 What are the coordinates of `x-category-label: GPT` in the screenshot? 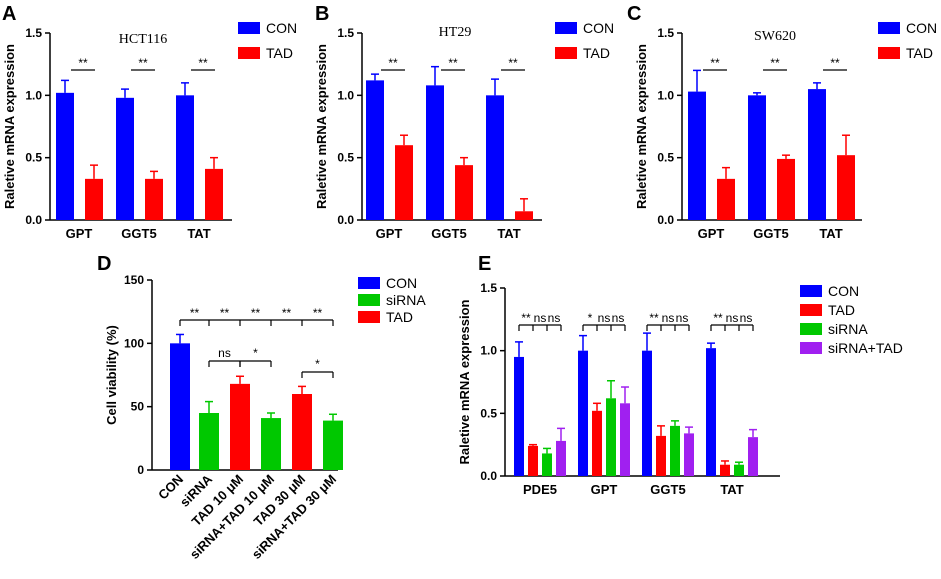 It's located at (79, 233).